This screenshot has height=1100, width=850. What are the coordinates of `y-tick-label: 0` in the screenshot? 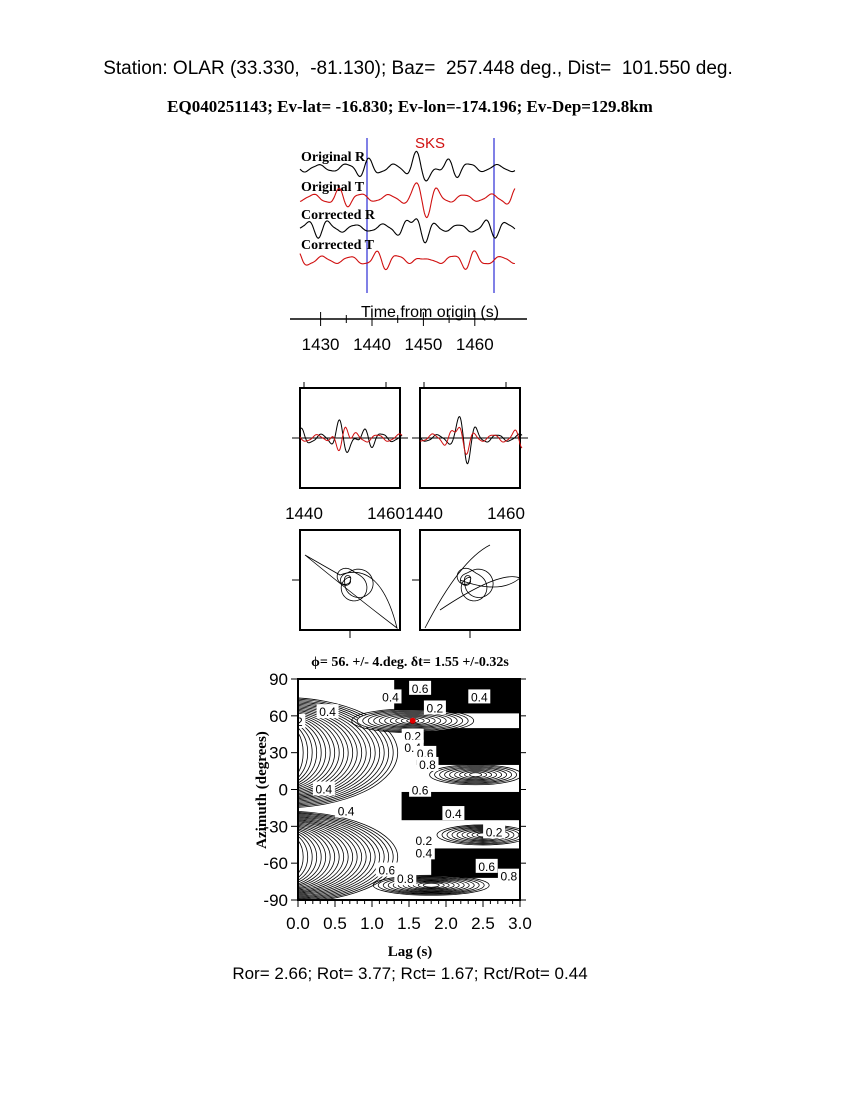 It's located at (283, 790).